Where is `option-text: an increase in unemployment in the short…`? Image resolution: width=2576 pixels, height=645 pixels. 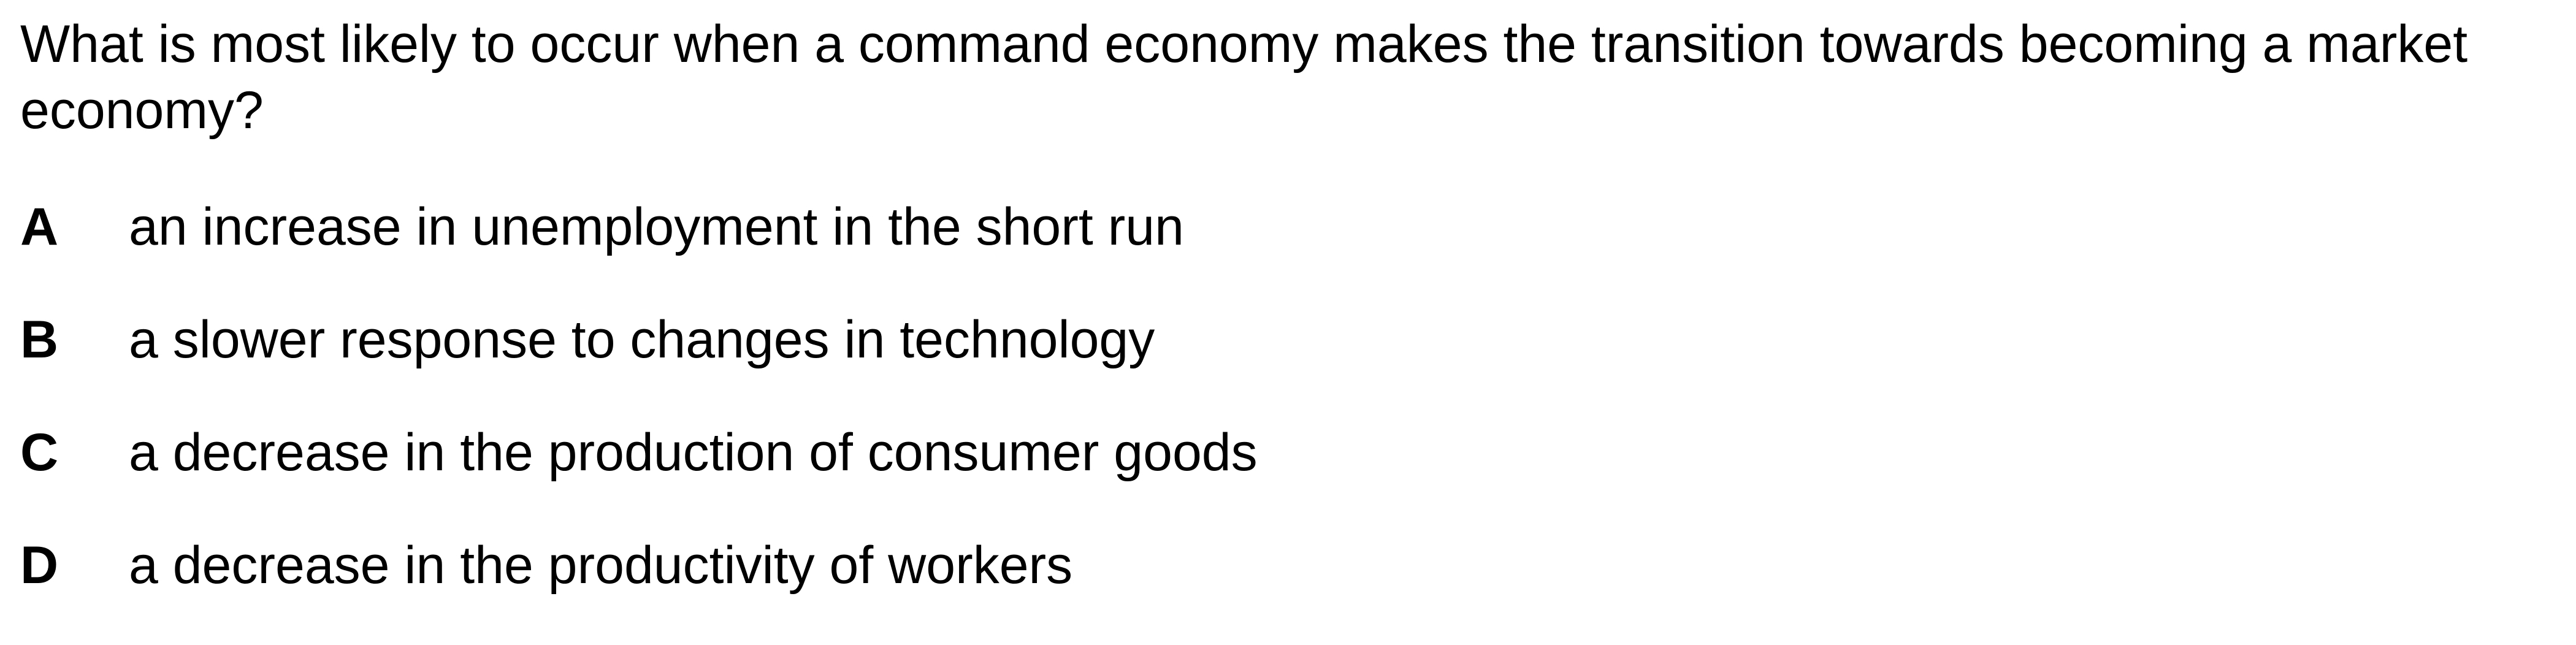
option-text: an increase in unemployment in the short… is located at coordinates (656, 226).